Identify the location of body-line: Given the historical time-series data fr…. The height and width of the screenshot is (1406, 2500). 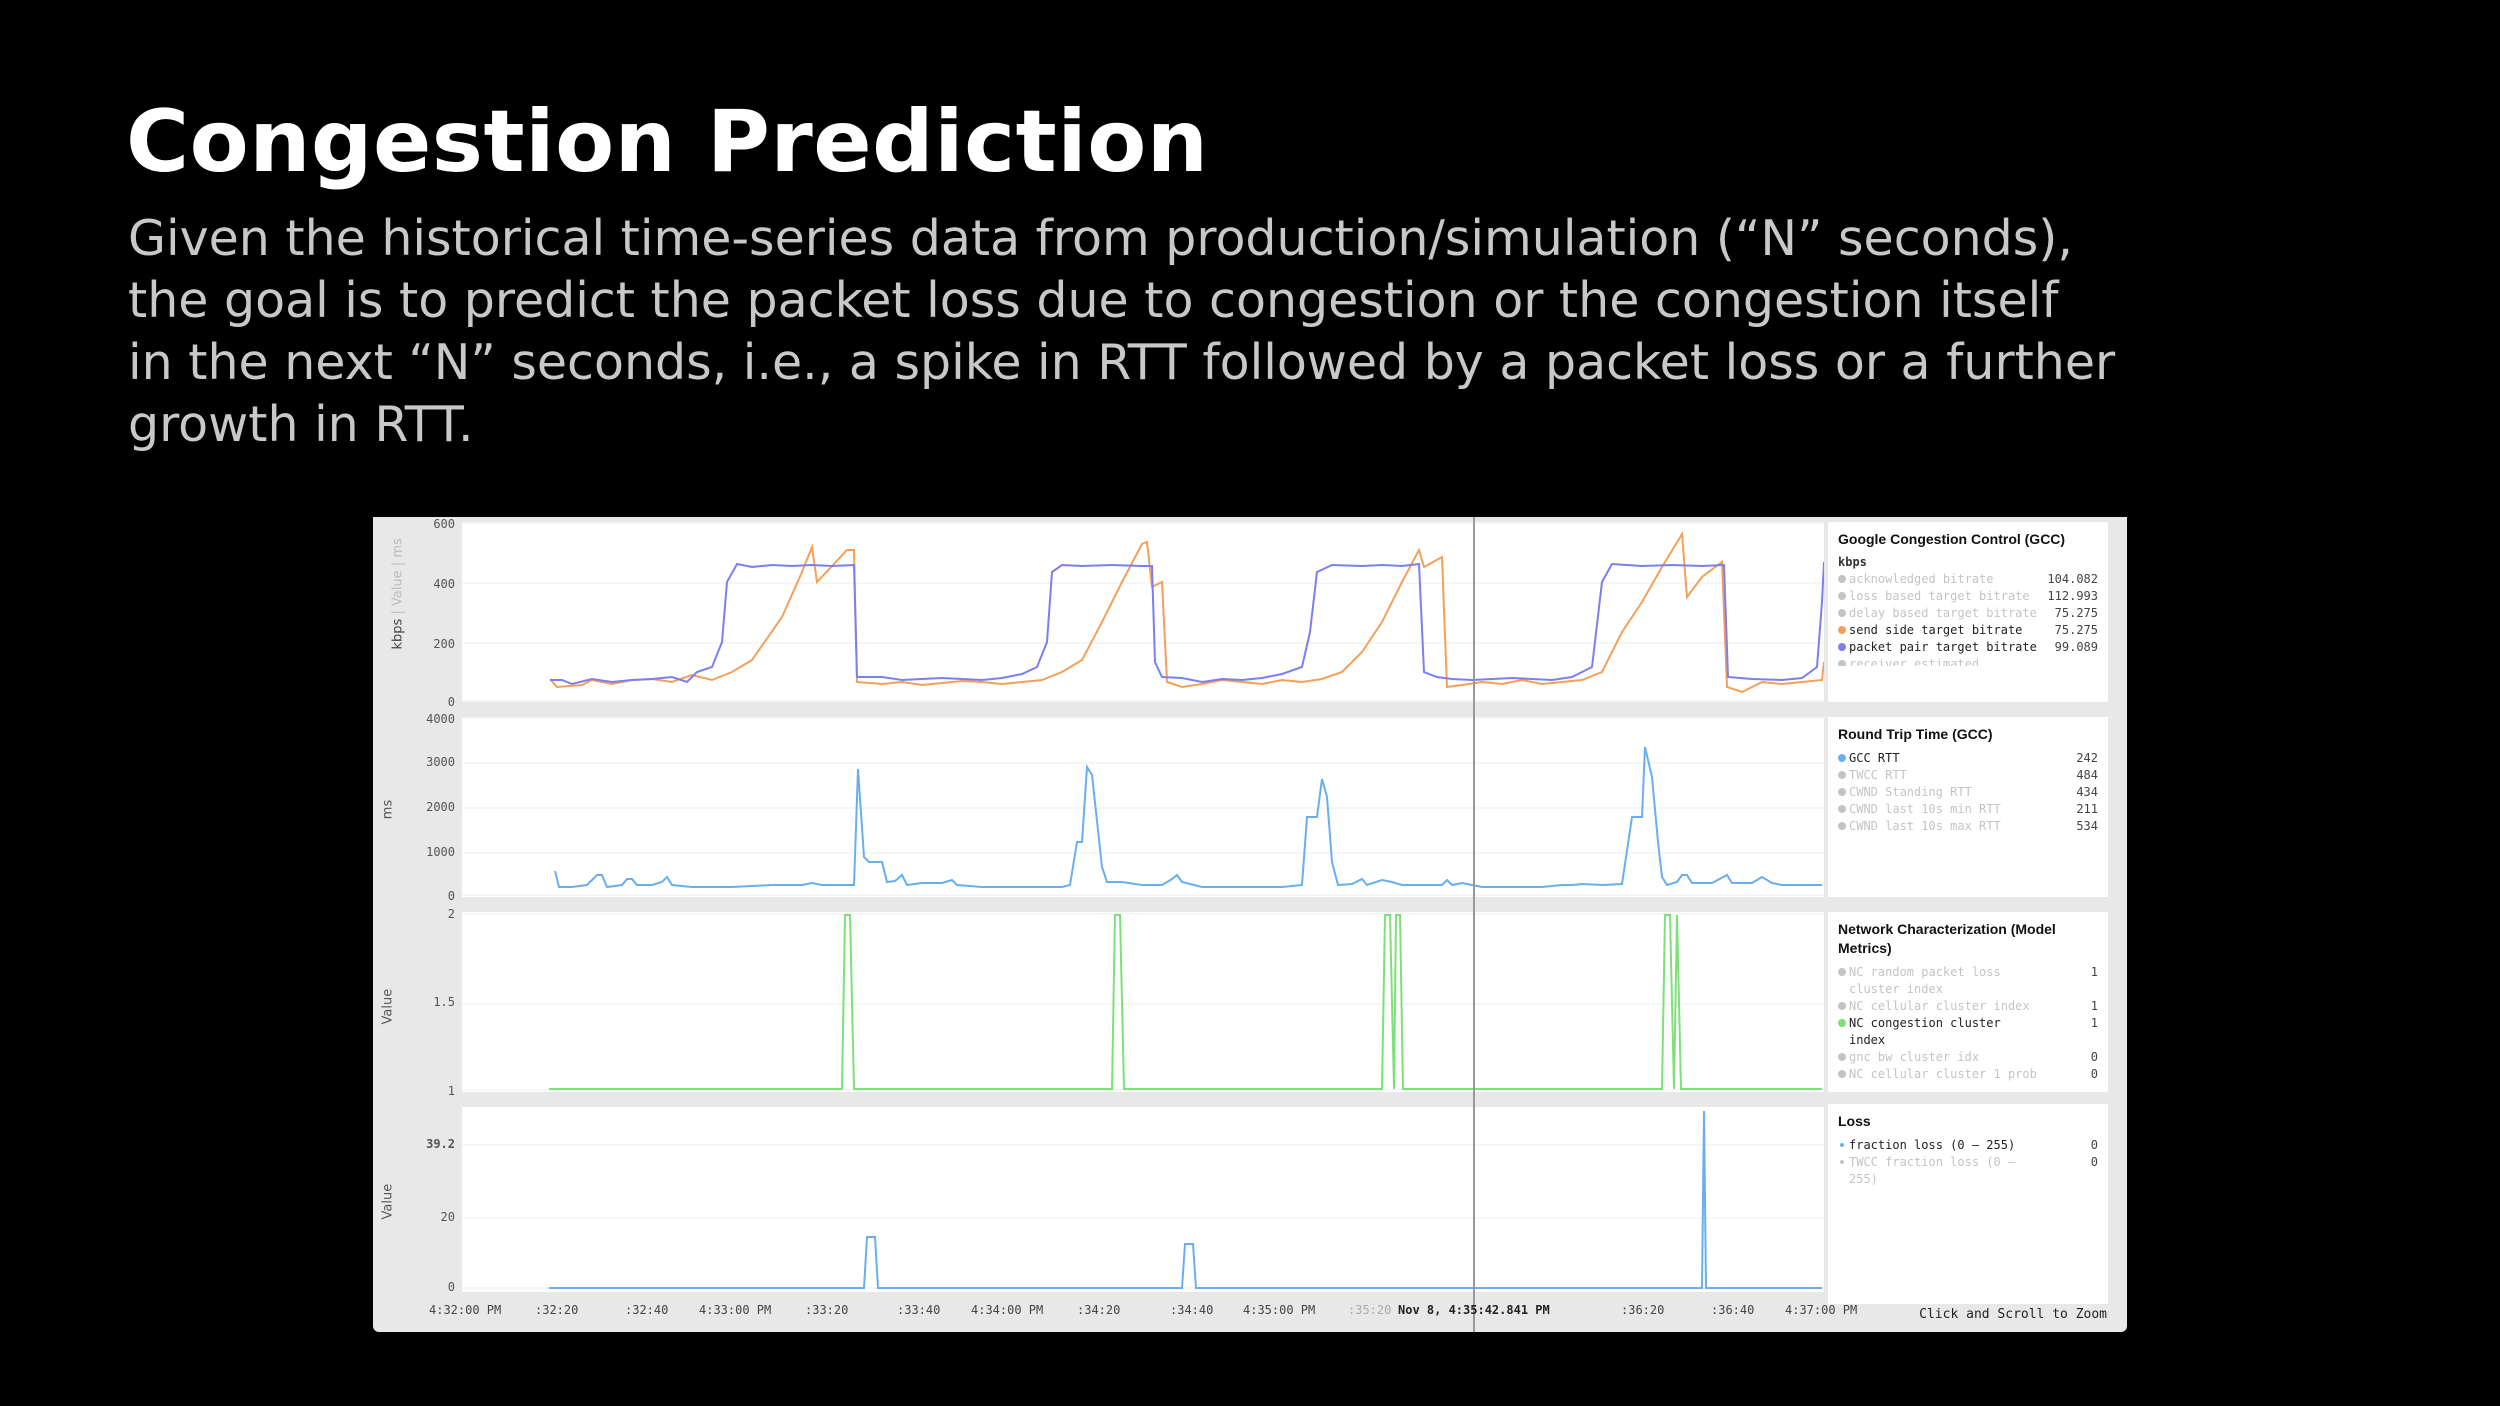
(1100, 238).